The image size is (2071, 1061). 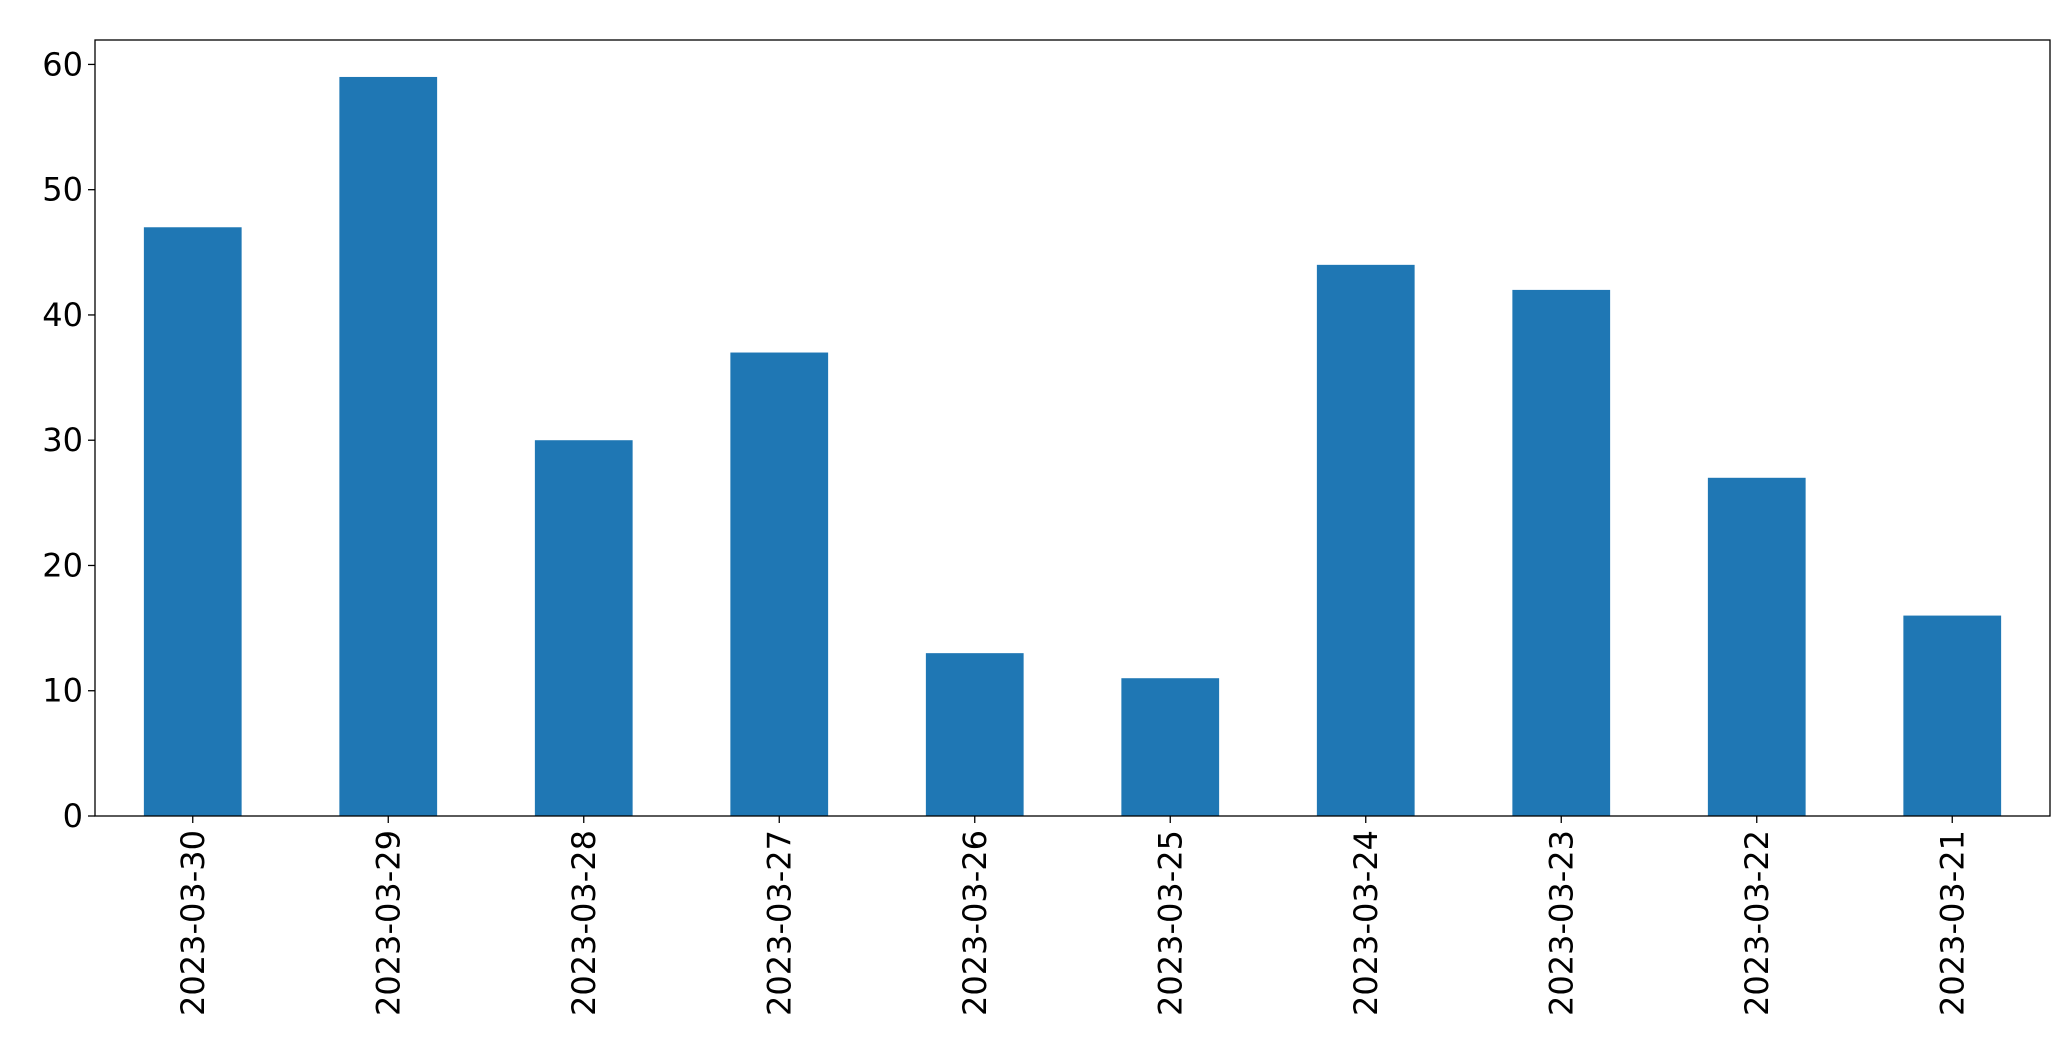 What do you see at coordinates (62, 315) in the screenshot?
I see `y-tick-label: 40` at bounding box center [62, 315].